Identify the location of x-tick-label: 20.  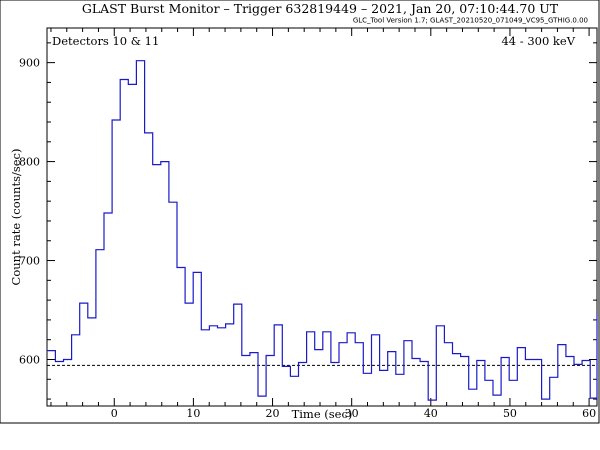
(273, 413).